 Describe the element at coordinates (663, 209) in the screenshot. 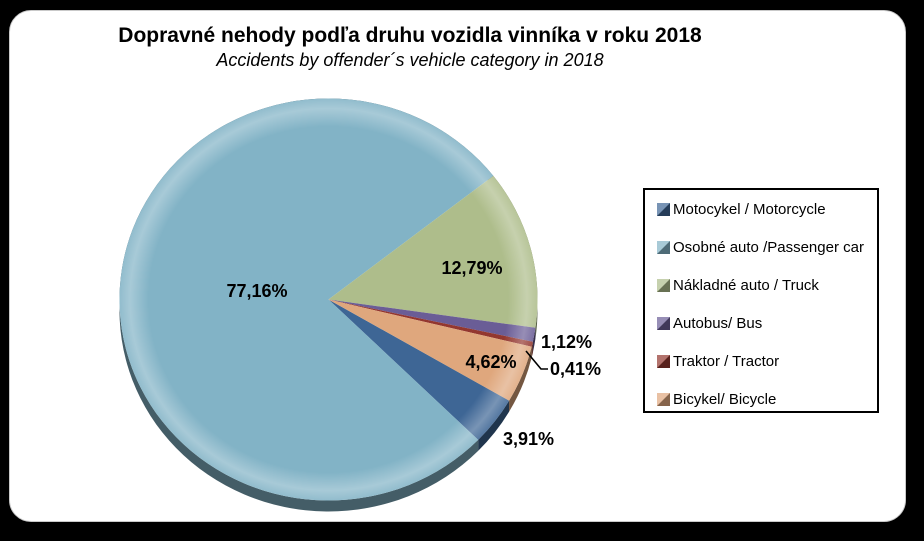

I see `legend-swatch-motorcycle` at that location.